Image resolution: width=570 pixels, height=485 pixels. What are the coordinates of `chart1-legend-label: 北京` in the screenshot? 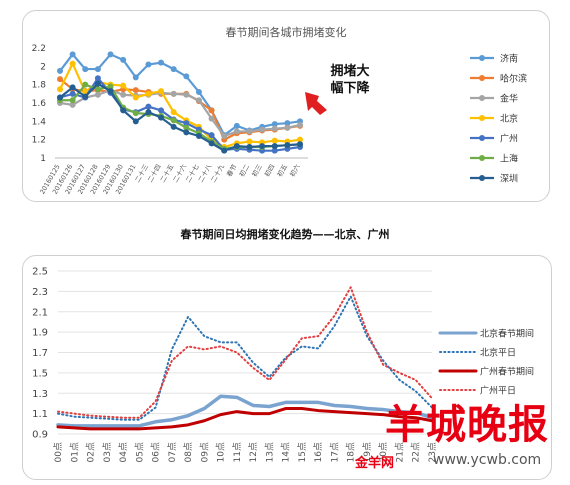 It's located at (509, 119).